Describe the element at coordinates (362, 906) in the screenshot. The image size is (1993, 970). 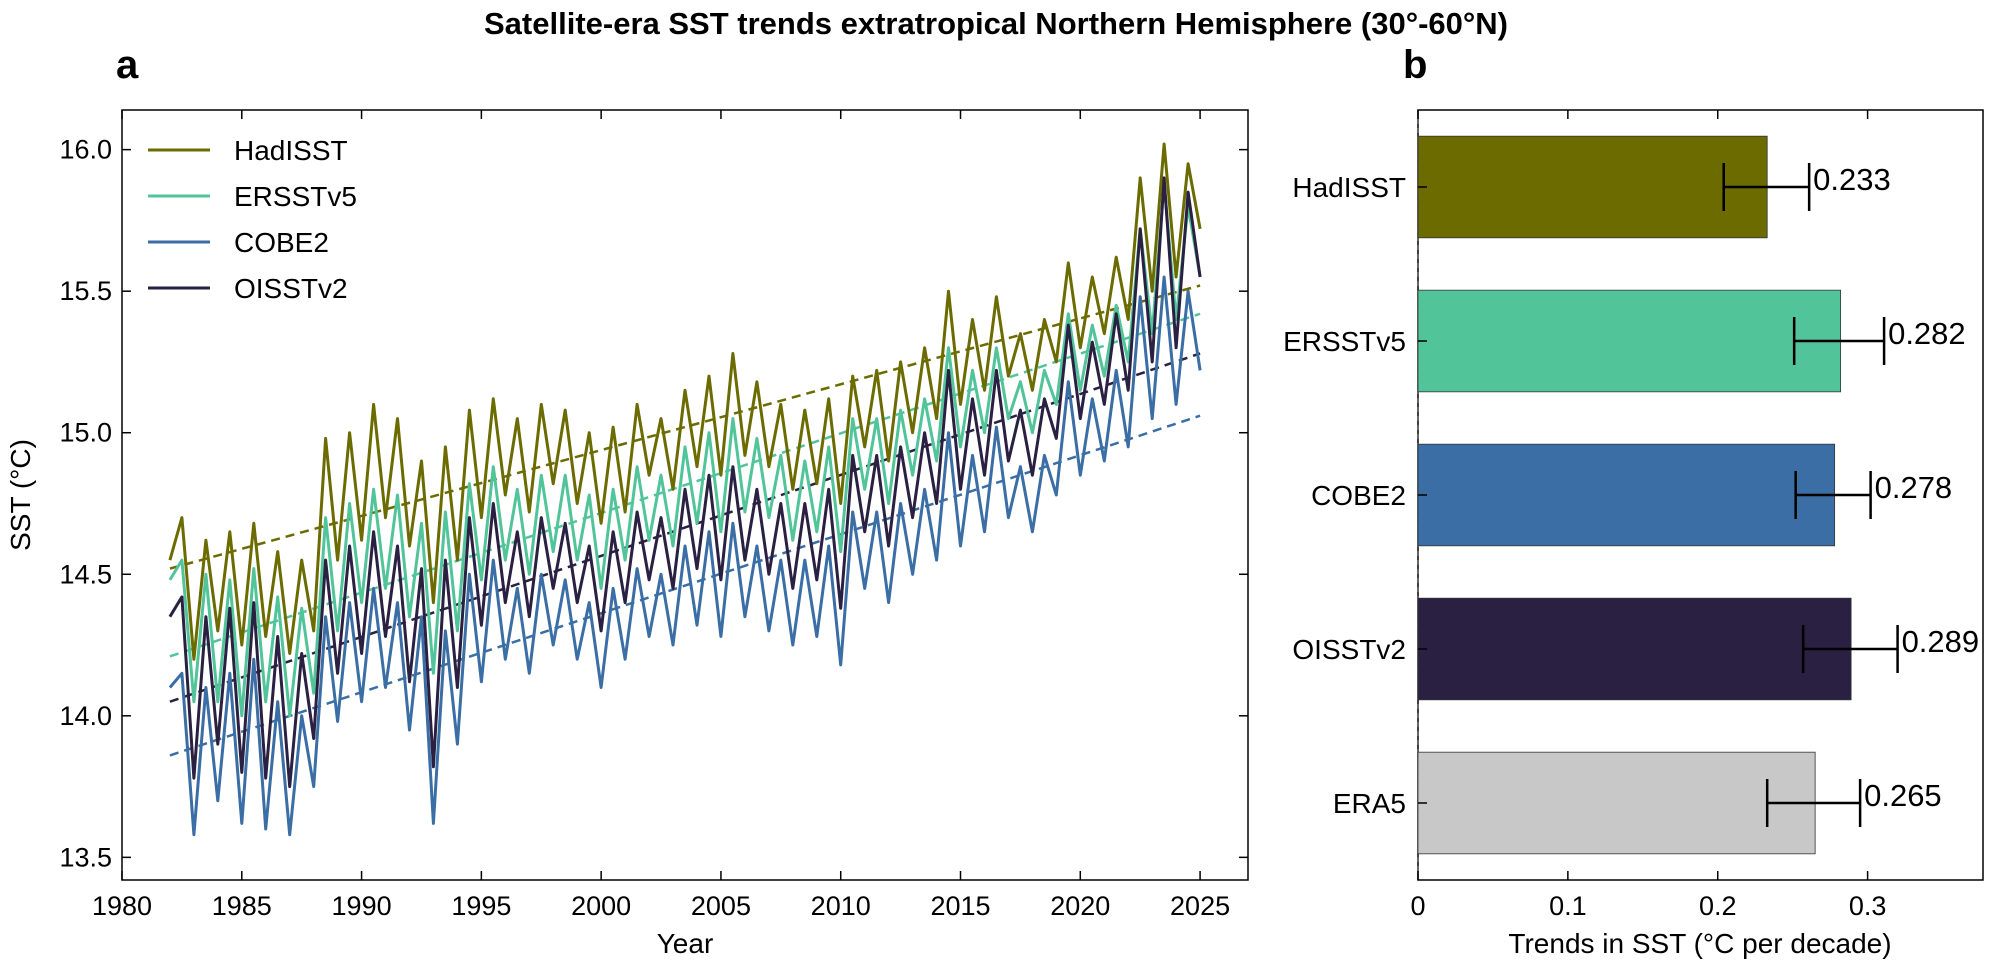
I see `panel-a-x-tick-label: 1990` at that location.